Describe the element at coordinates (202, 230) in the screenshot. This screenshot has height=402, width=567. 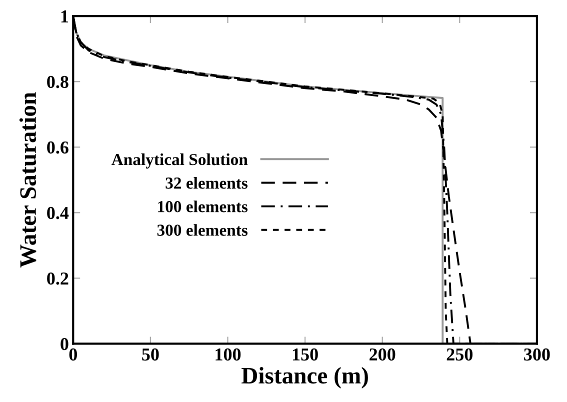
I see `legend-label: 300 elements` at that location.